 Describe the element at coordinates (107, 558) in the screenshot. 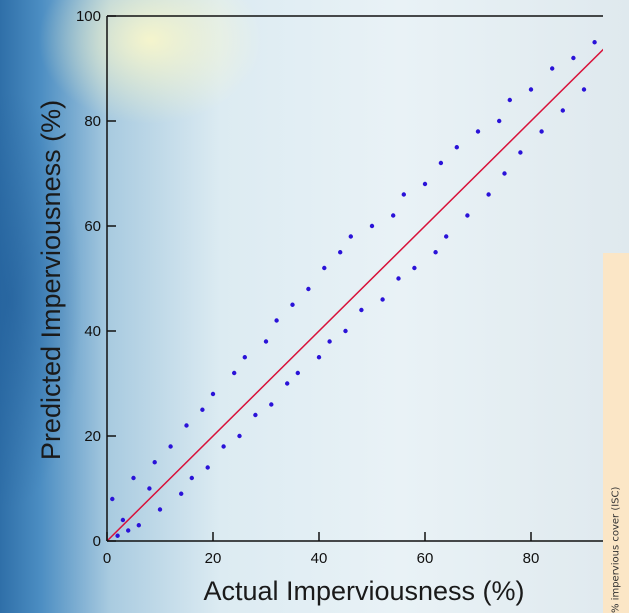

I see `x-tick-label: 0` at that location.